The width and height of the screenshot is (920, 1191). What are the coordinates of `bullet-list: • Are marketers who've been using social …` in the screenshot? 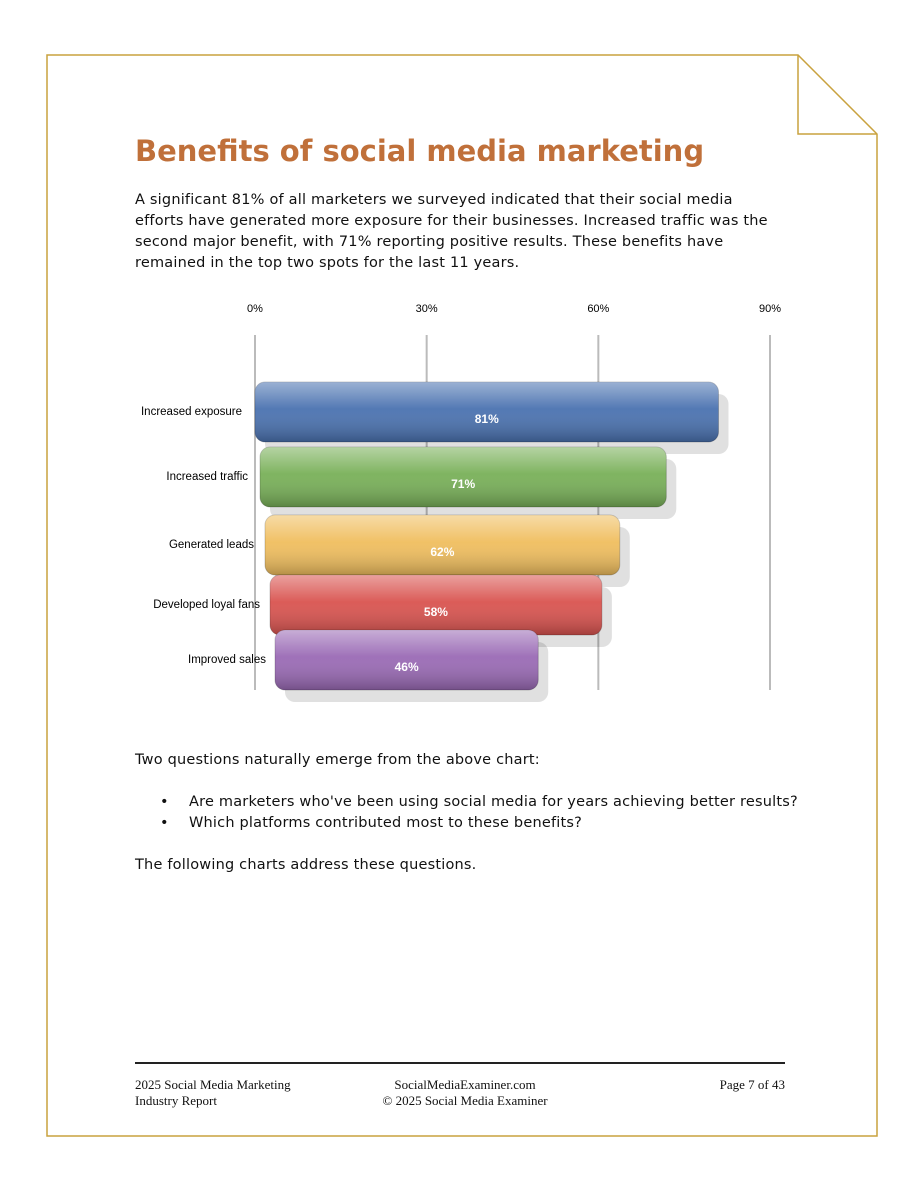 It's located at (479, 813).